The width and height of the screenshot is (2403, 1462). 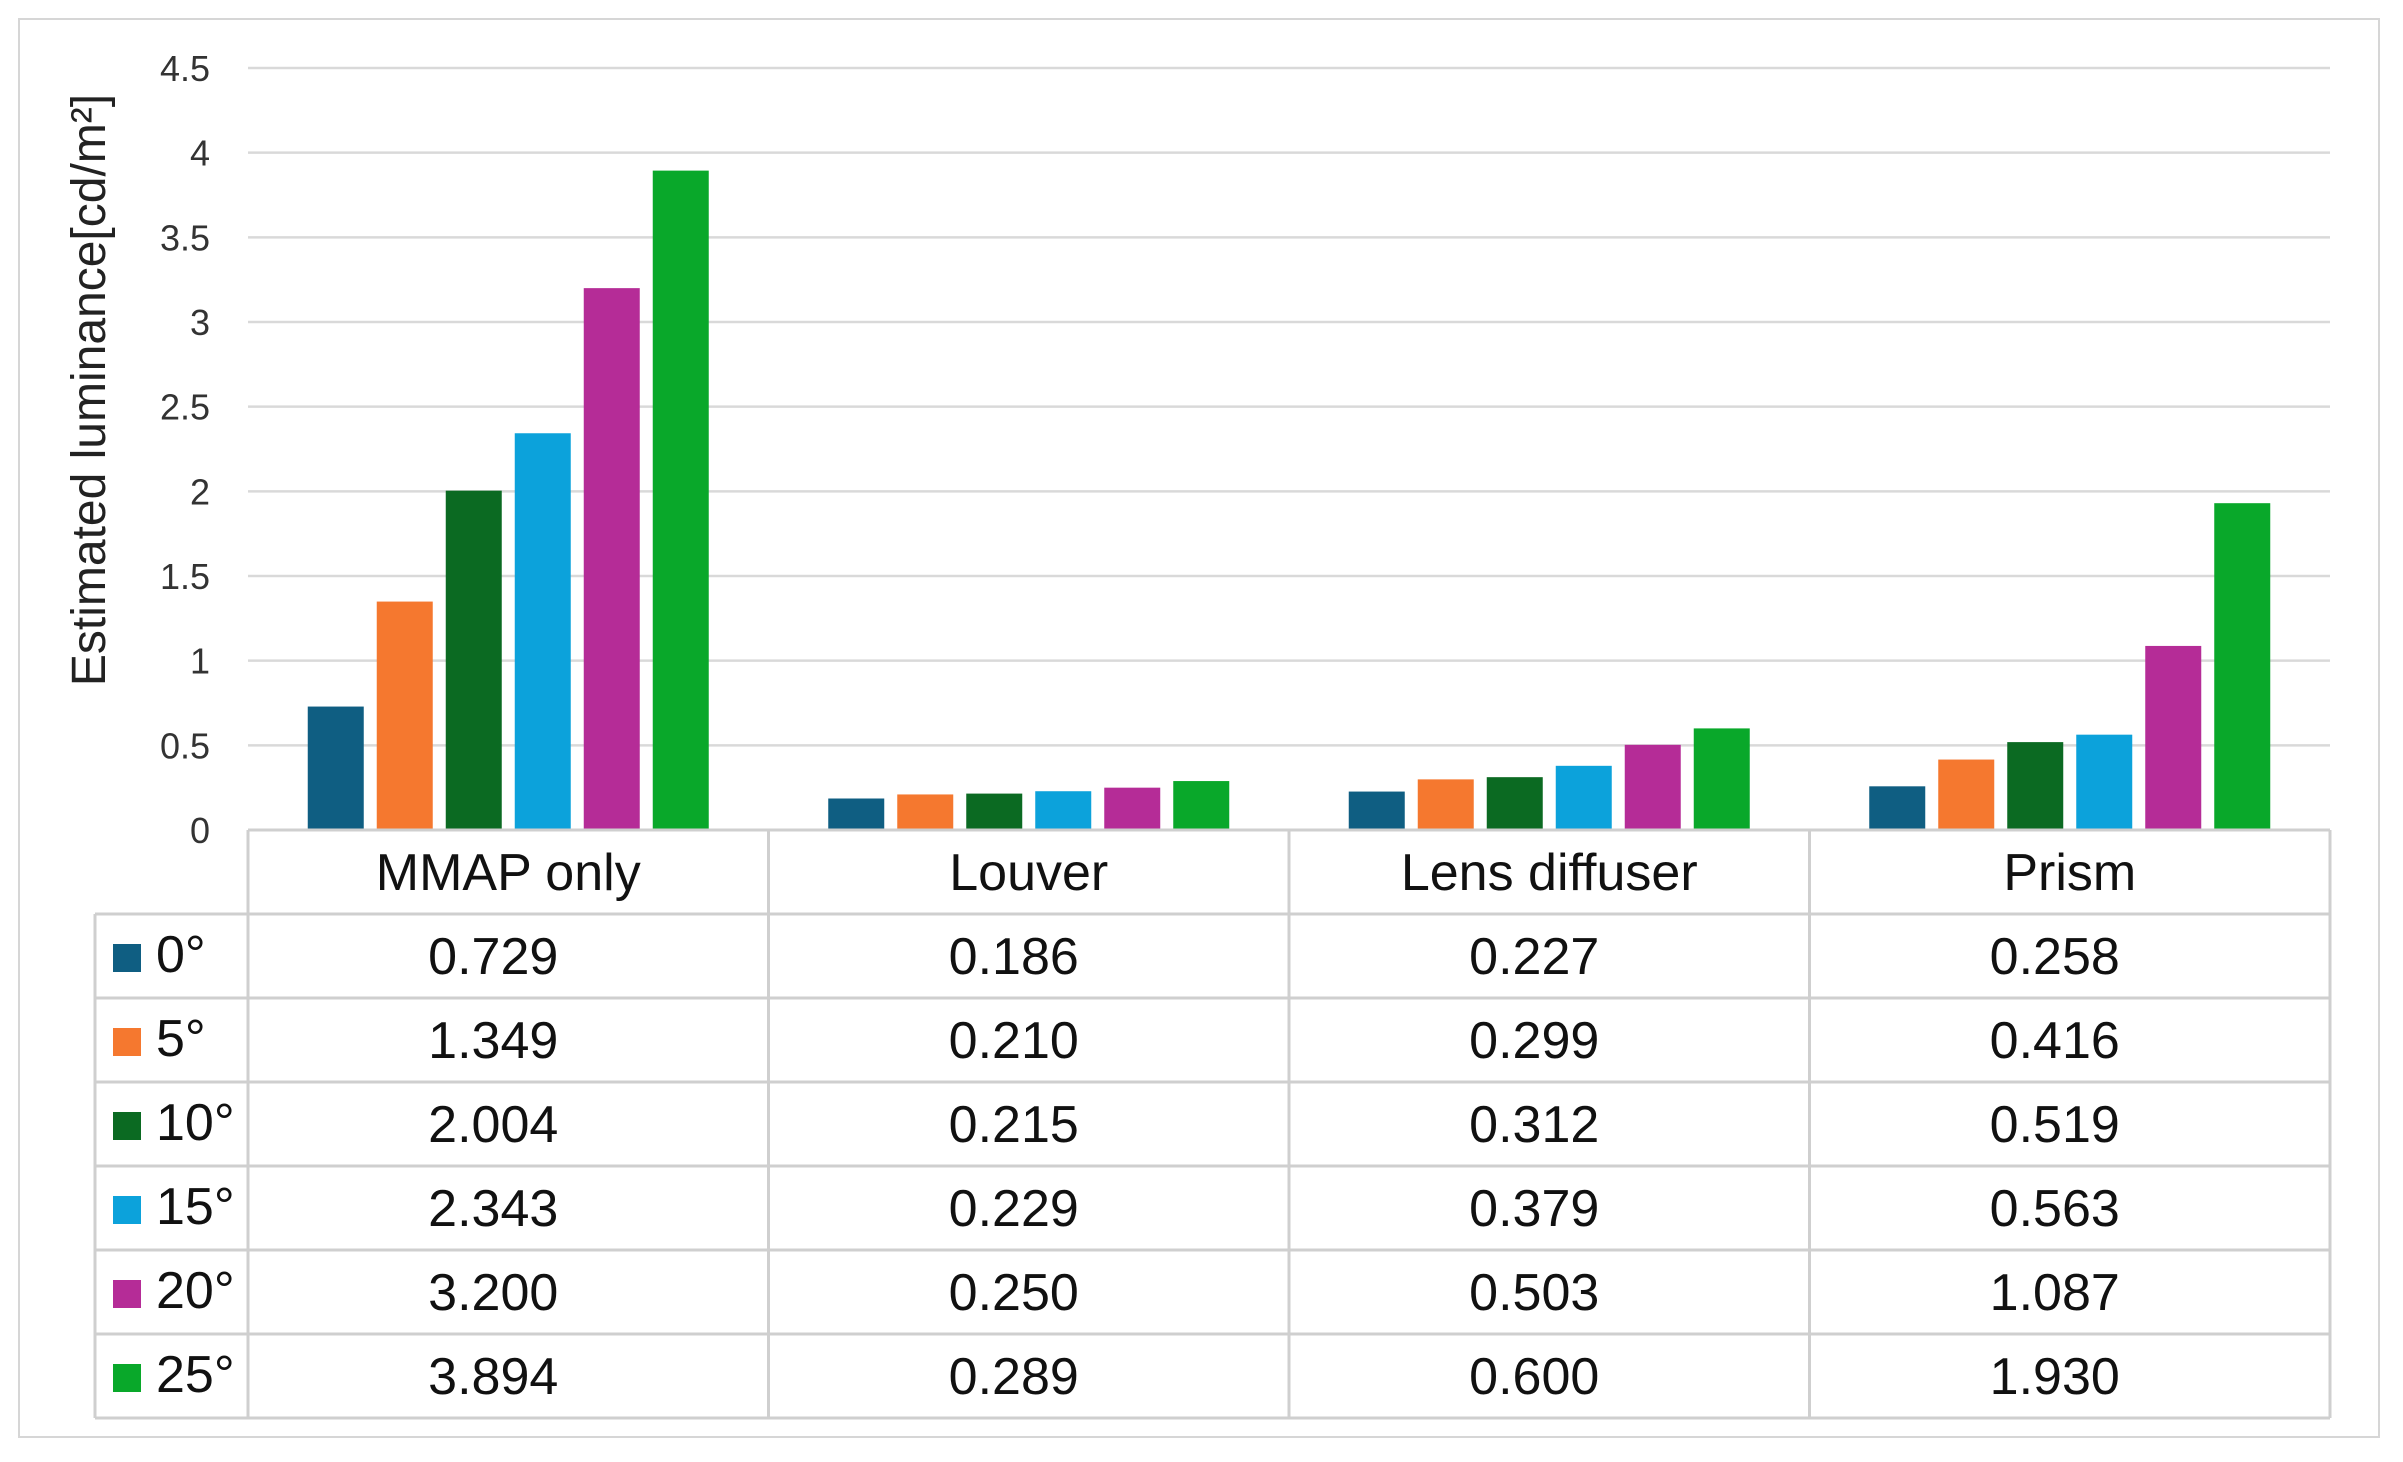 What do you see at coordinates (1014, 957) in the screenshot?
I see `data-label: 0.186` at bounding box center [1014, 957].